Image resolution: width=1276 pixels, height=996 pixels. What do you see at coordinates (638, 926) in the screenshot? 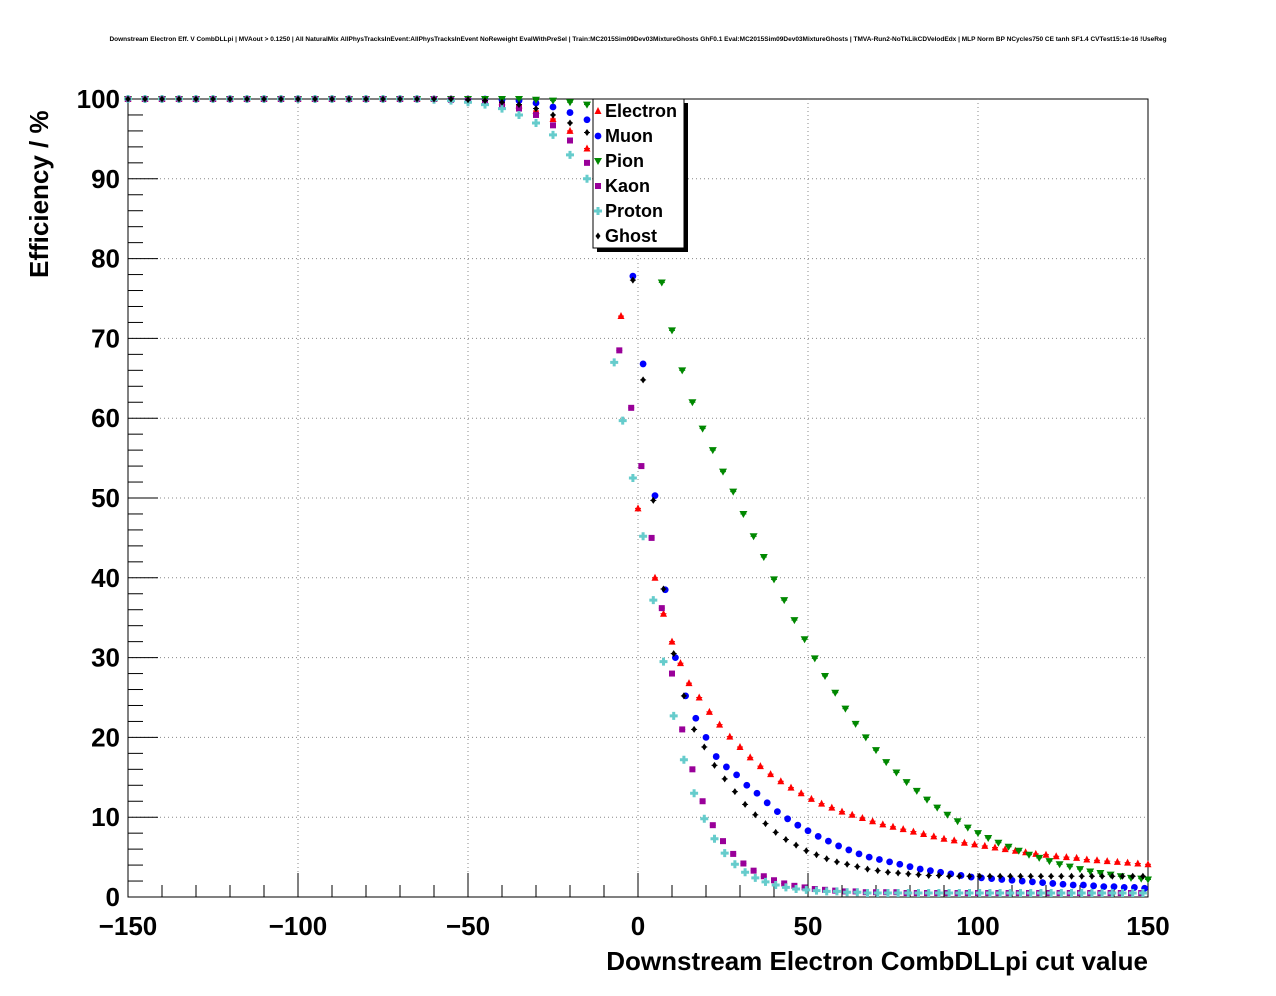
I see `x-tick-label: 0` at bounding box center [638, 926].